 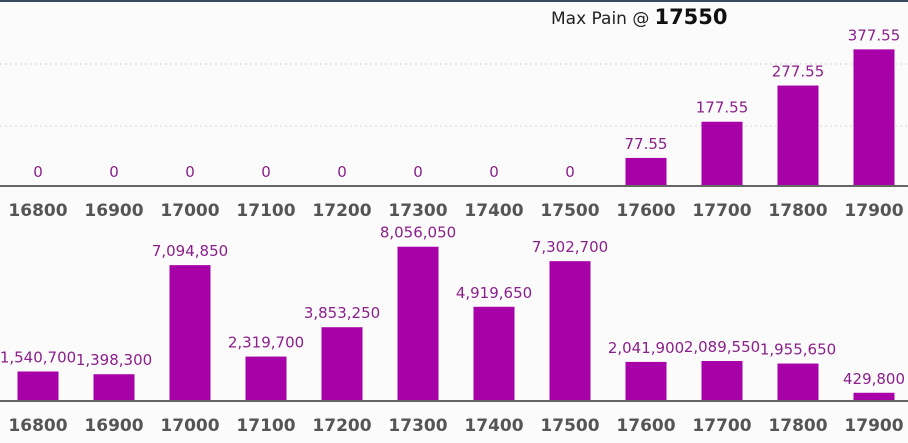 What do you see at coordinates (37, 211) in the screenshot?
I see `upper-tick-label: 16800` at bounding box center [37, 211].